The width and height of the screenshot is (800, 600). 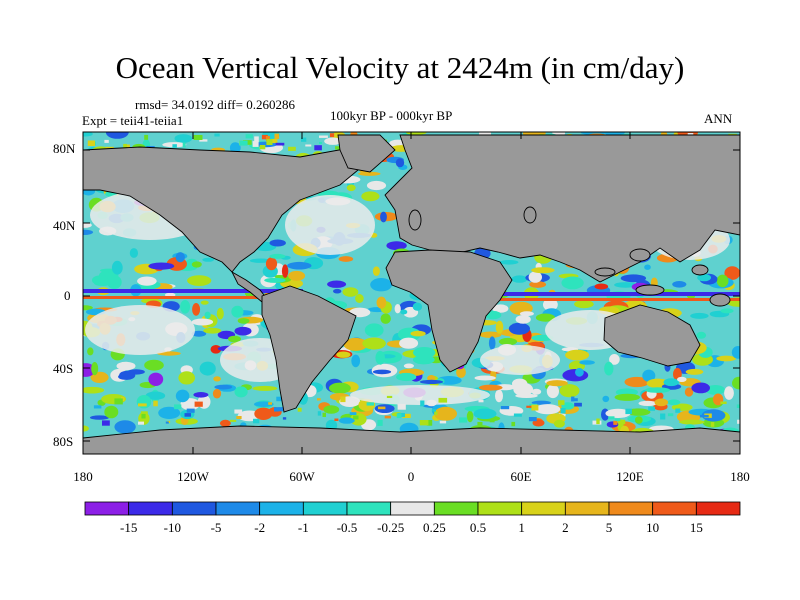 What do you see at coordinates (449, 311) in the screenshot?
I see `land-africa` at bounding box center [449, 311].